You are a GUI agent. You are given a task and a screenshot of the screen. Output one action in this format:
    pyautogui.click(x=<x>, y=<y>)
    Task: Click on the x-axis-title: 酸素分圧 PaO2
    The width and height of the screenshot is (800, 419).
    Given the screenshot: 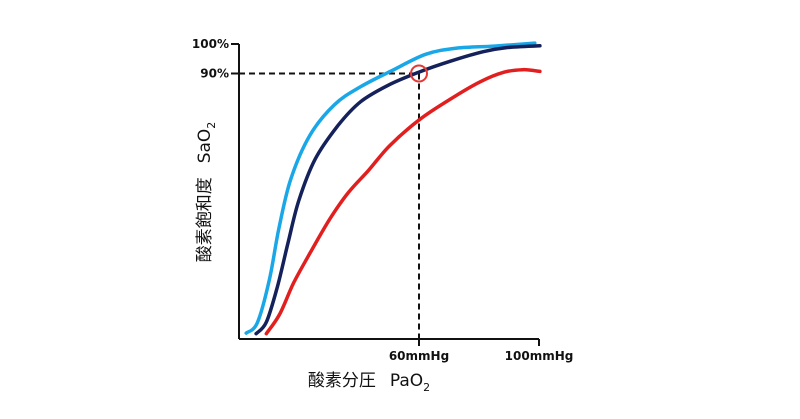 What is the action you would take?
    pyautogui.click(x=369, y=382)
    